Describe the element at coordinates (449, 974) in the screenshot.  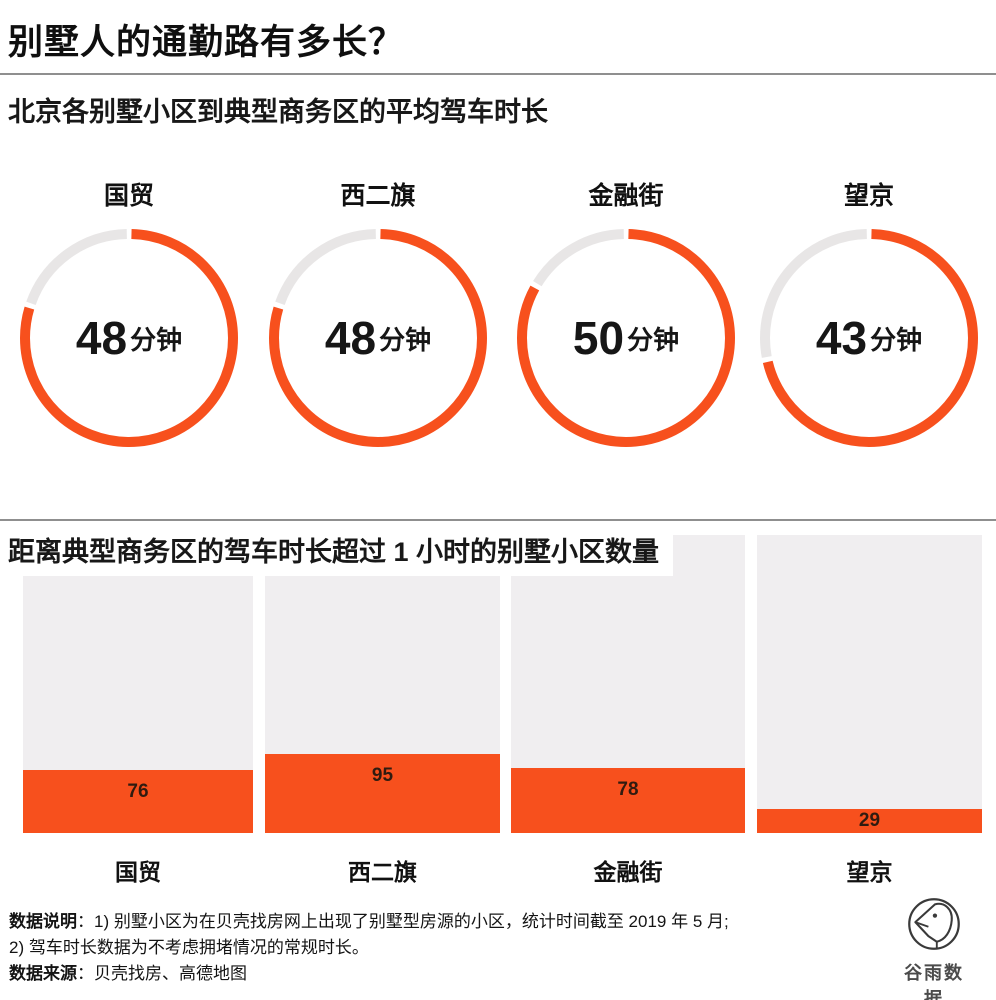
I see `footer-source-line: 数据来源：贝壳找房、高德地图` at that location.